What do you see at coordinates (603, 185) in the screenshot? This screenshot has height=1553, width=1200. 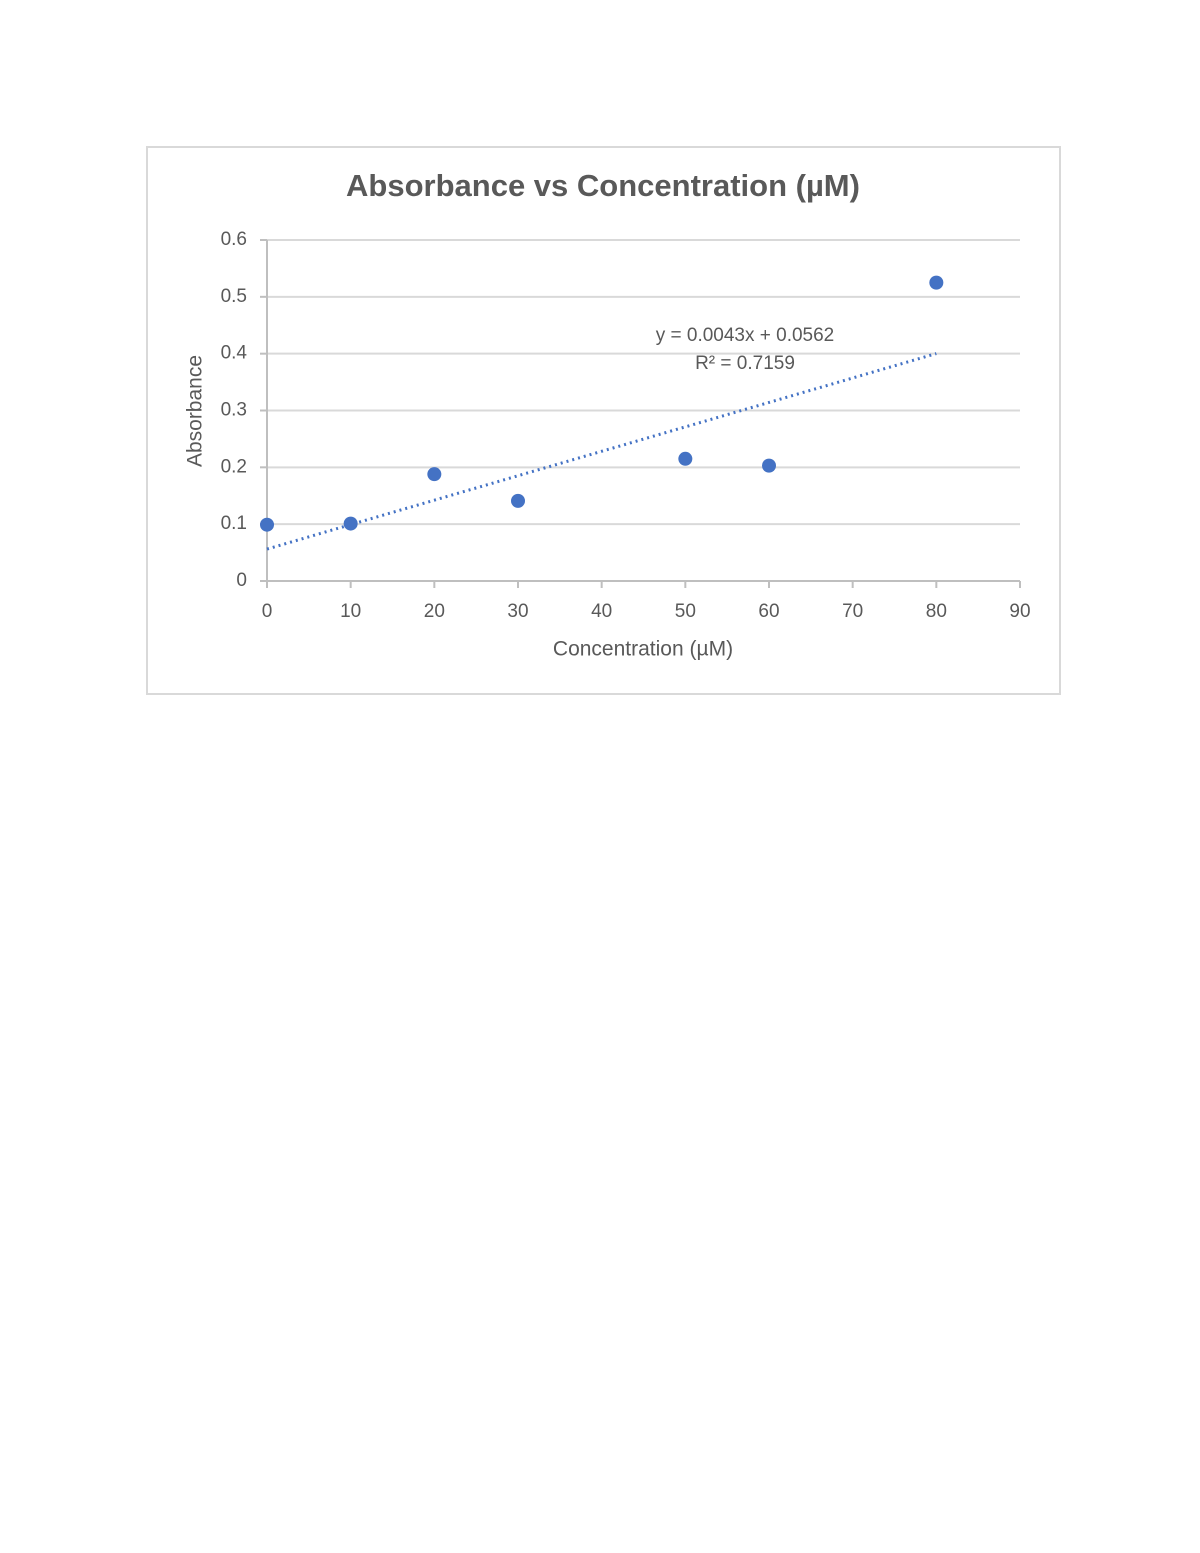 I see `chart-title: Absorbance vs Concentration (µM)` at bounding box center [603, 185].